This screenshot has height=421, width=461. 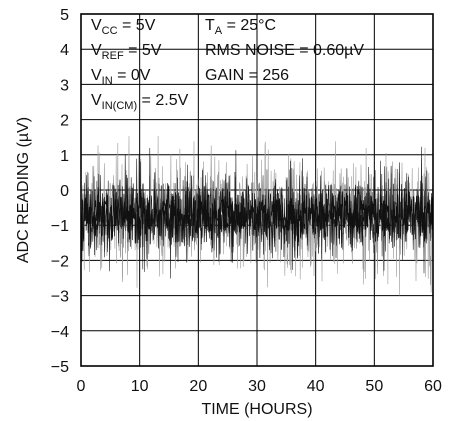 I want to click on x-tick-label: 50, so click(x=374, y=386).